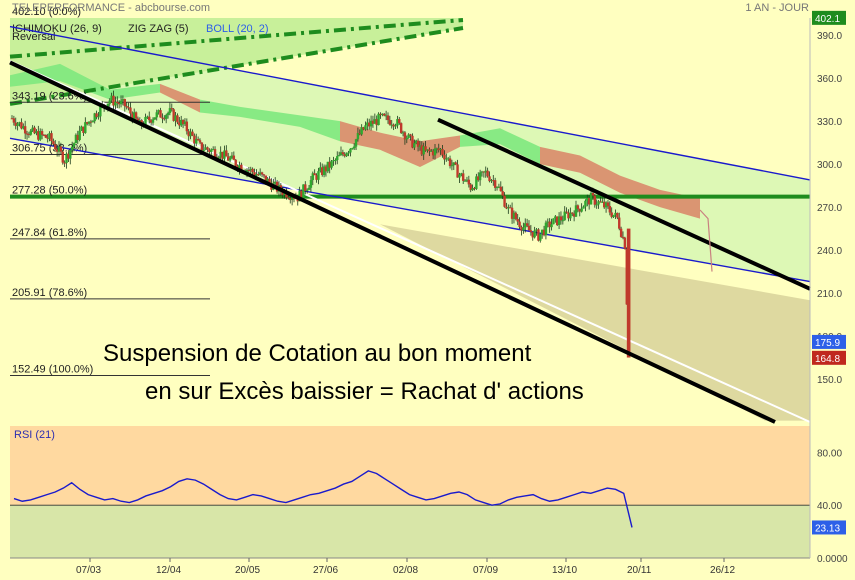 The width and height of the screenshot is (855, 580). Describe the element at coordinates (829, 380) in the screenshot. I see `y-tick-label: 150.0` at that location.